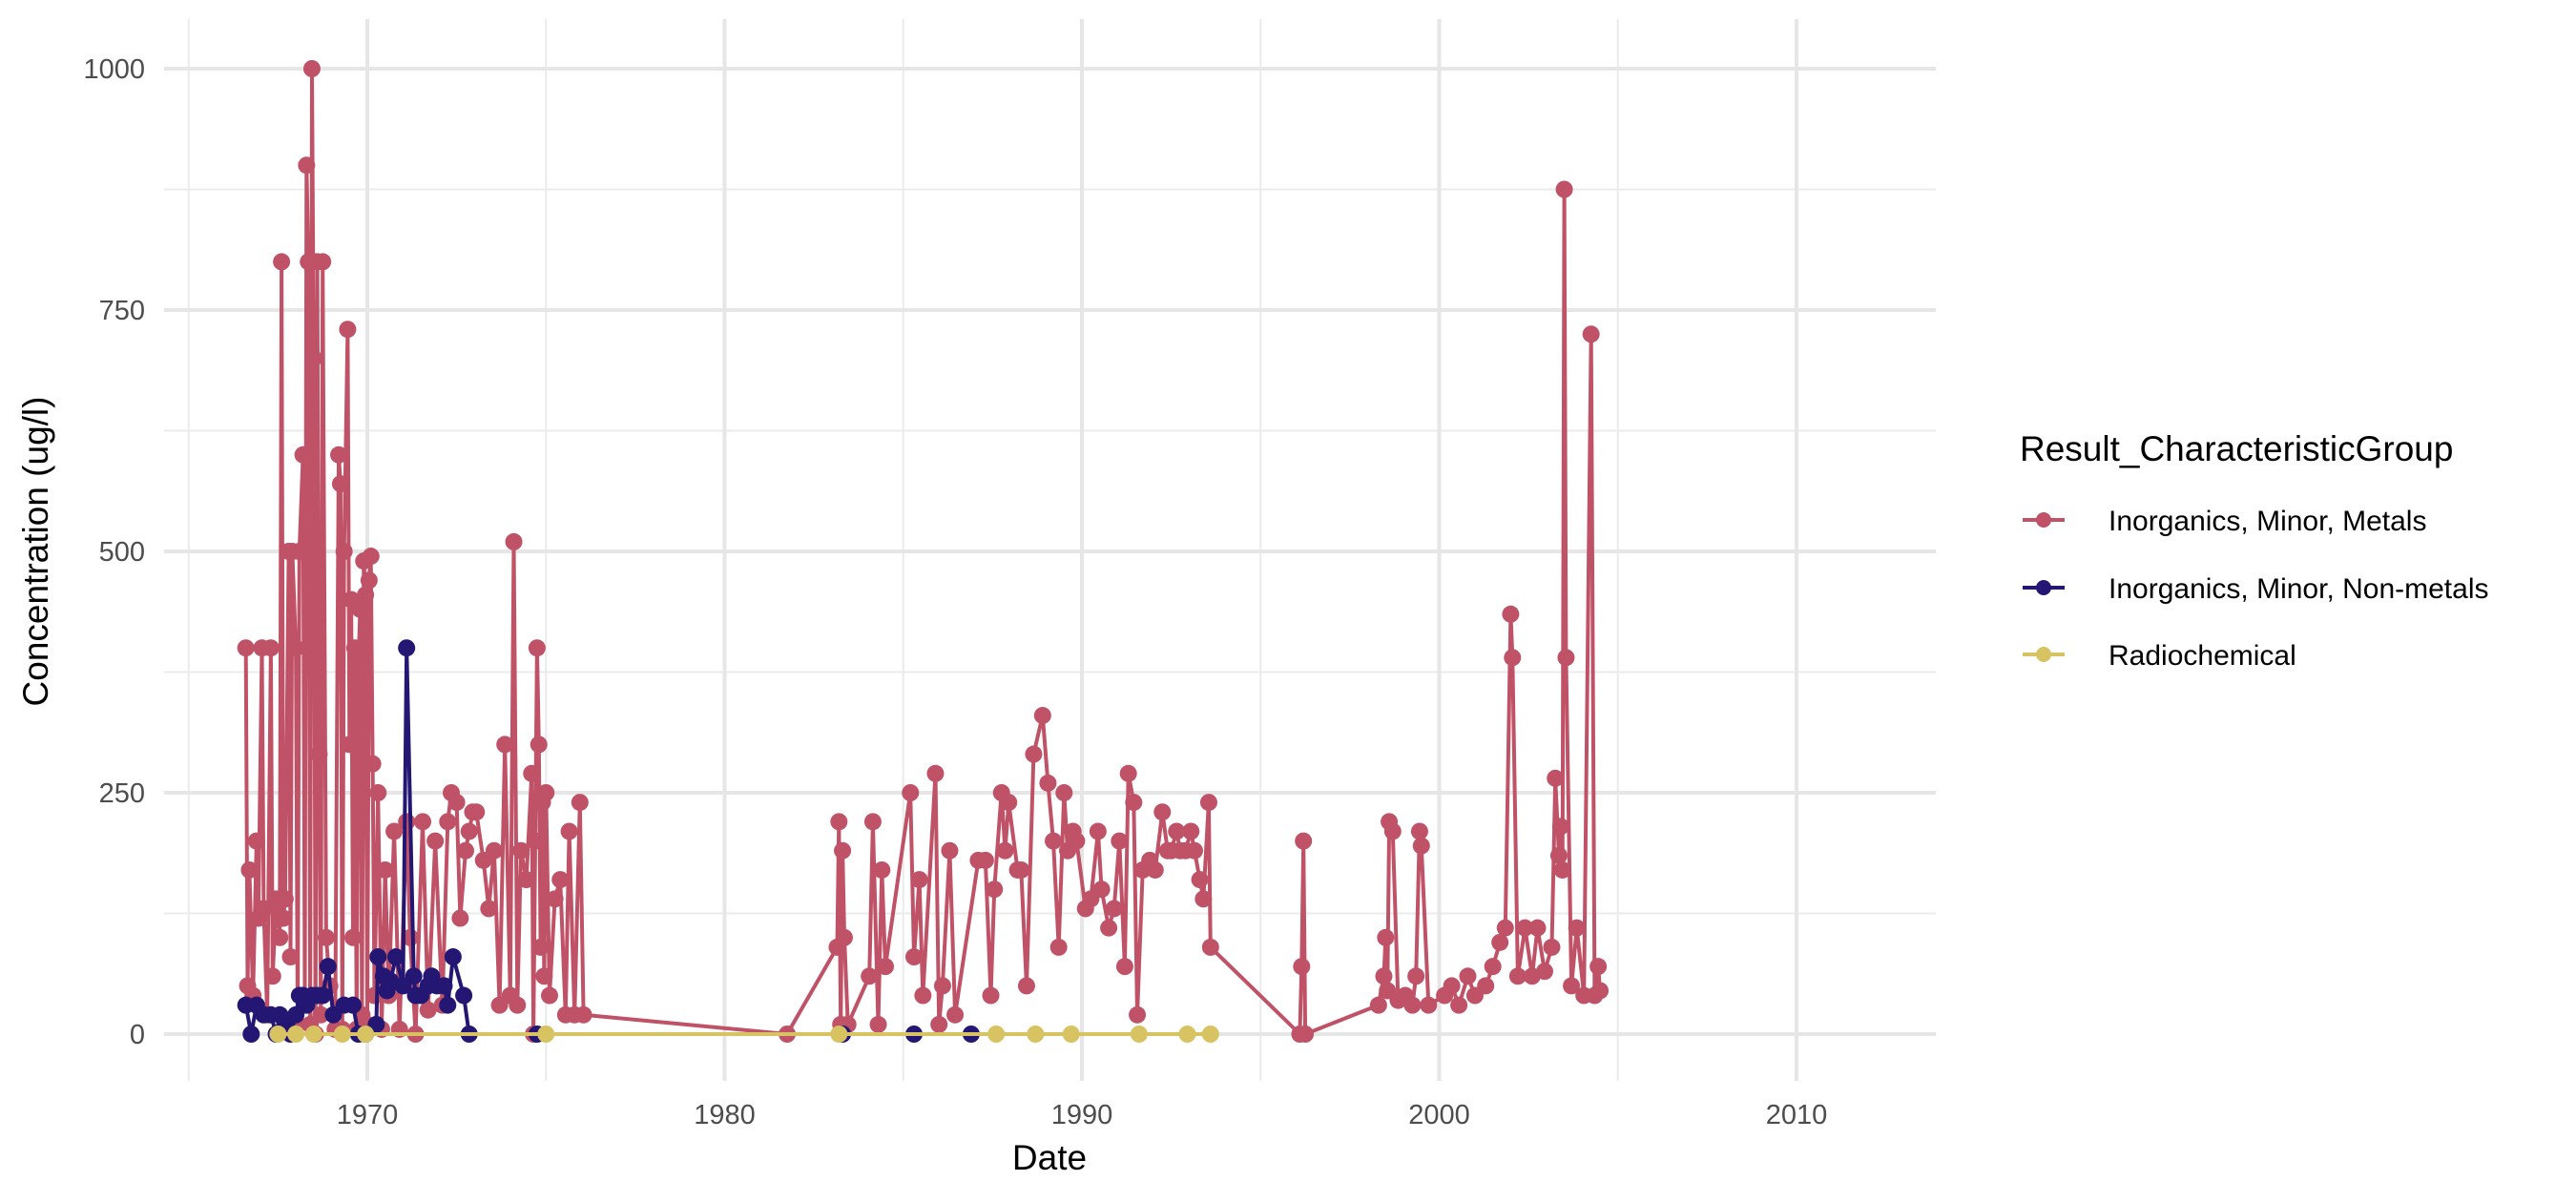  Describe the element at coordinates (1082, 1115) in the screenshot. I see `x-axis-tick-labels: 1970 1980 1990 2000 2010` at that location.